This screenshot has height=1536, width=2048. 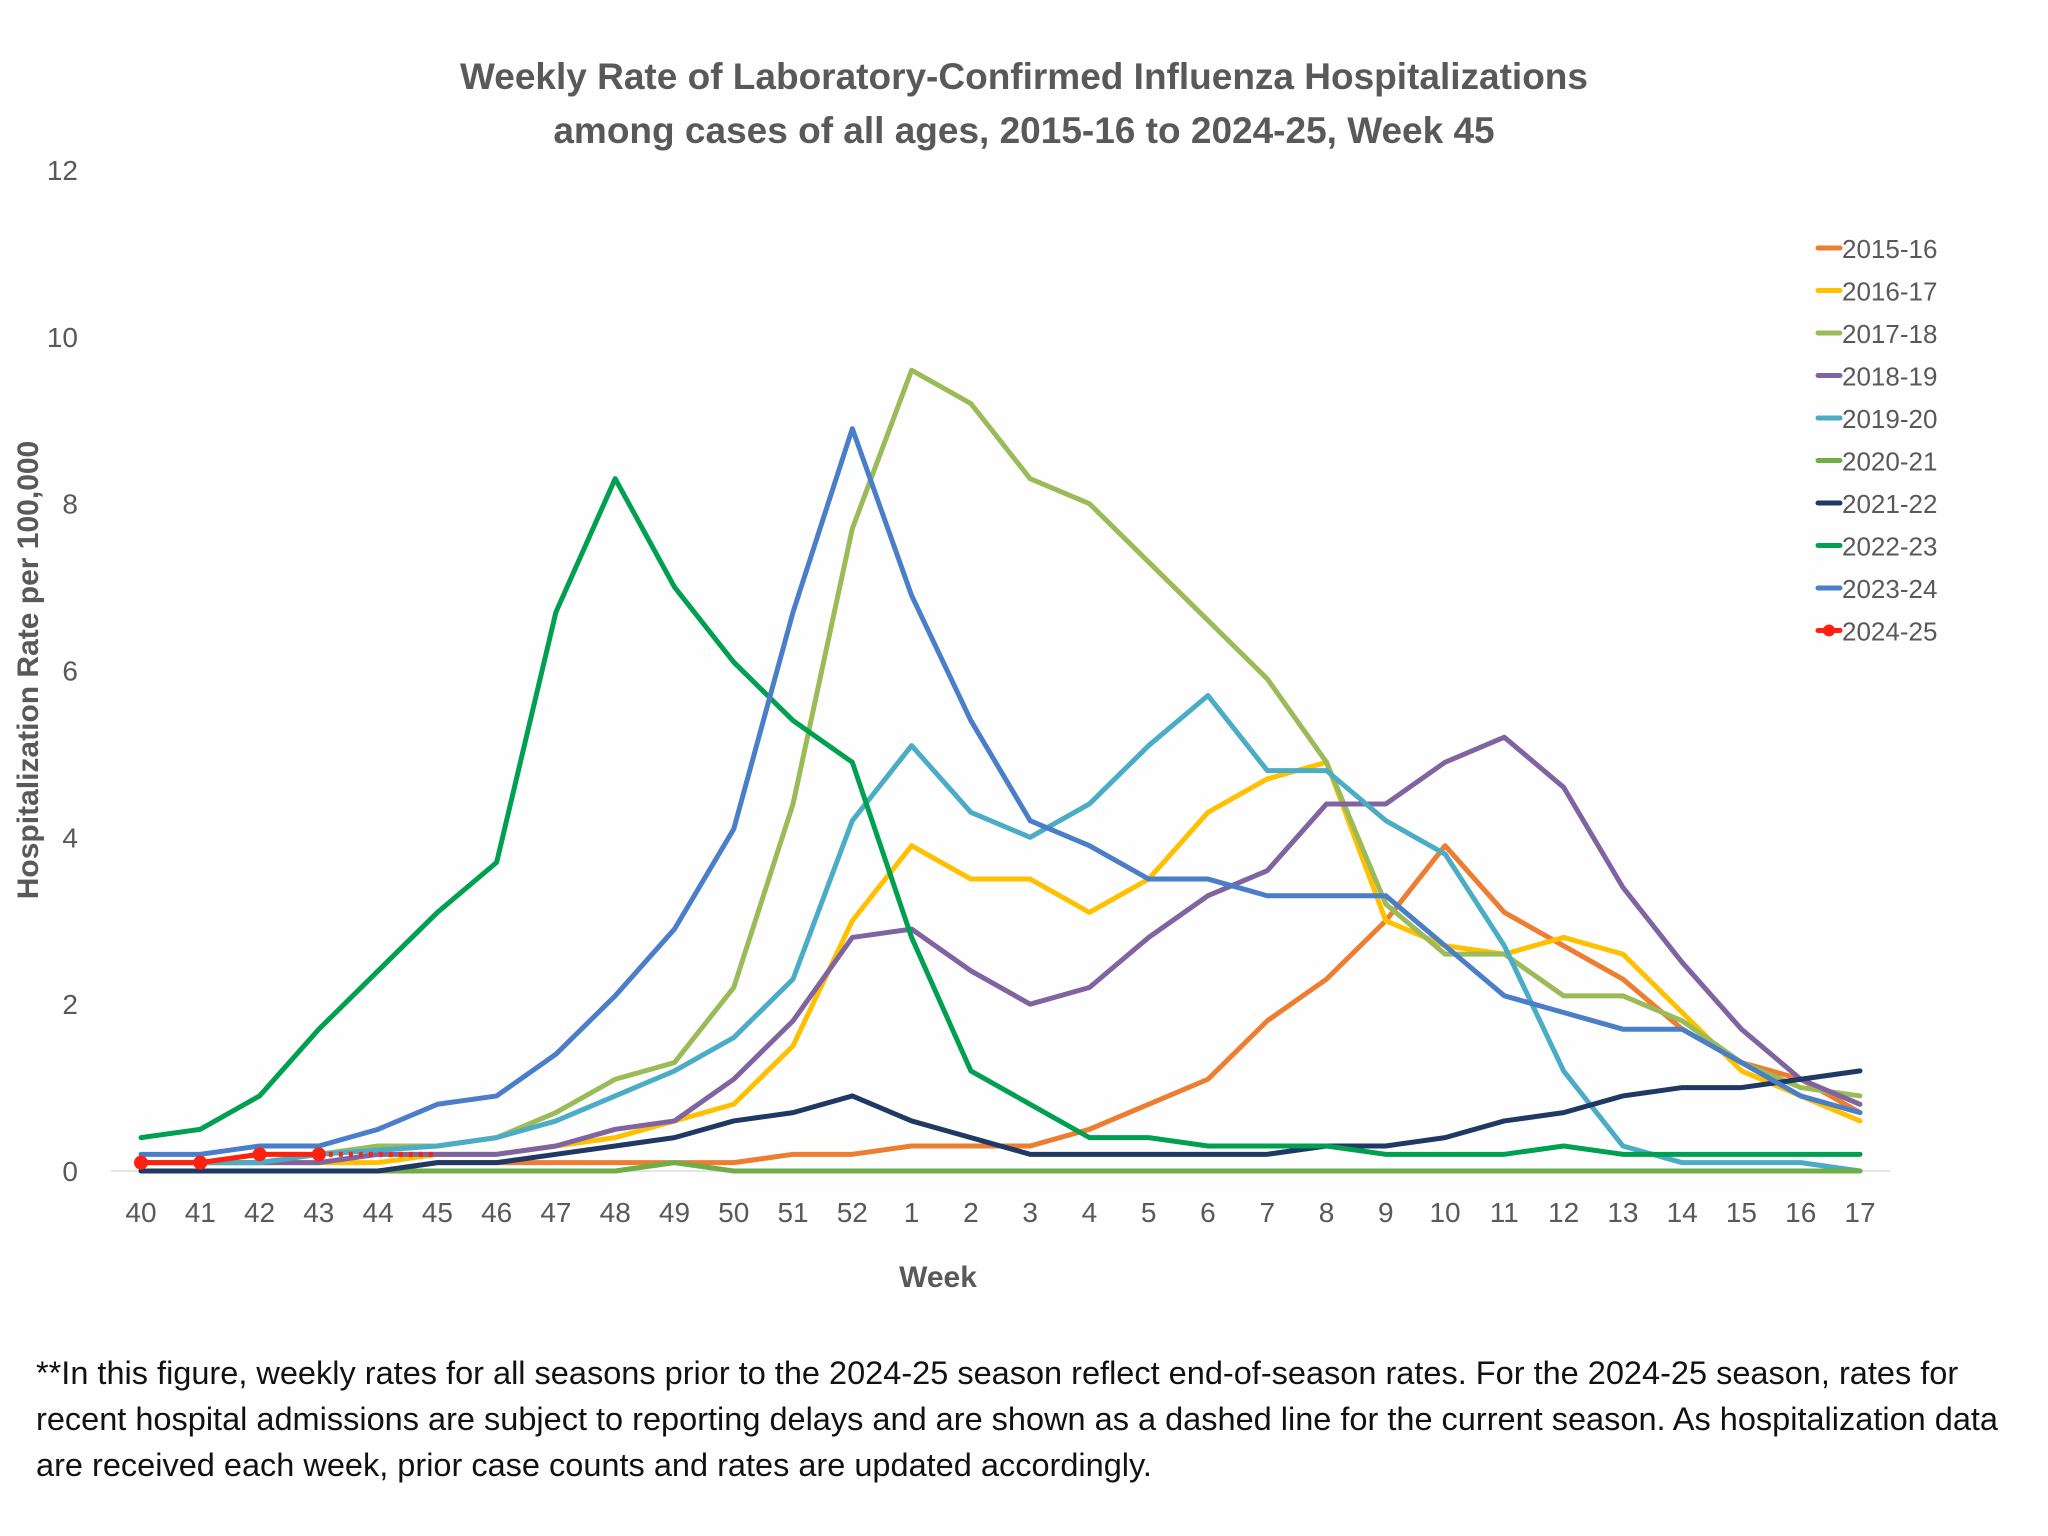 I want to click on legend-label: 2020-21, so click(x=1889, y=462).